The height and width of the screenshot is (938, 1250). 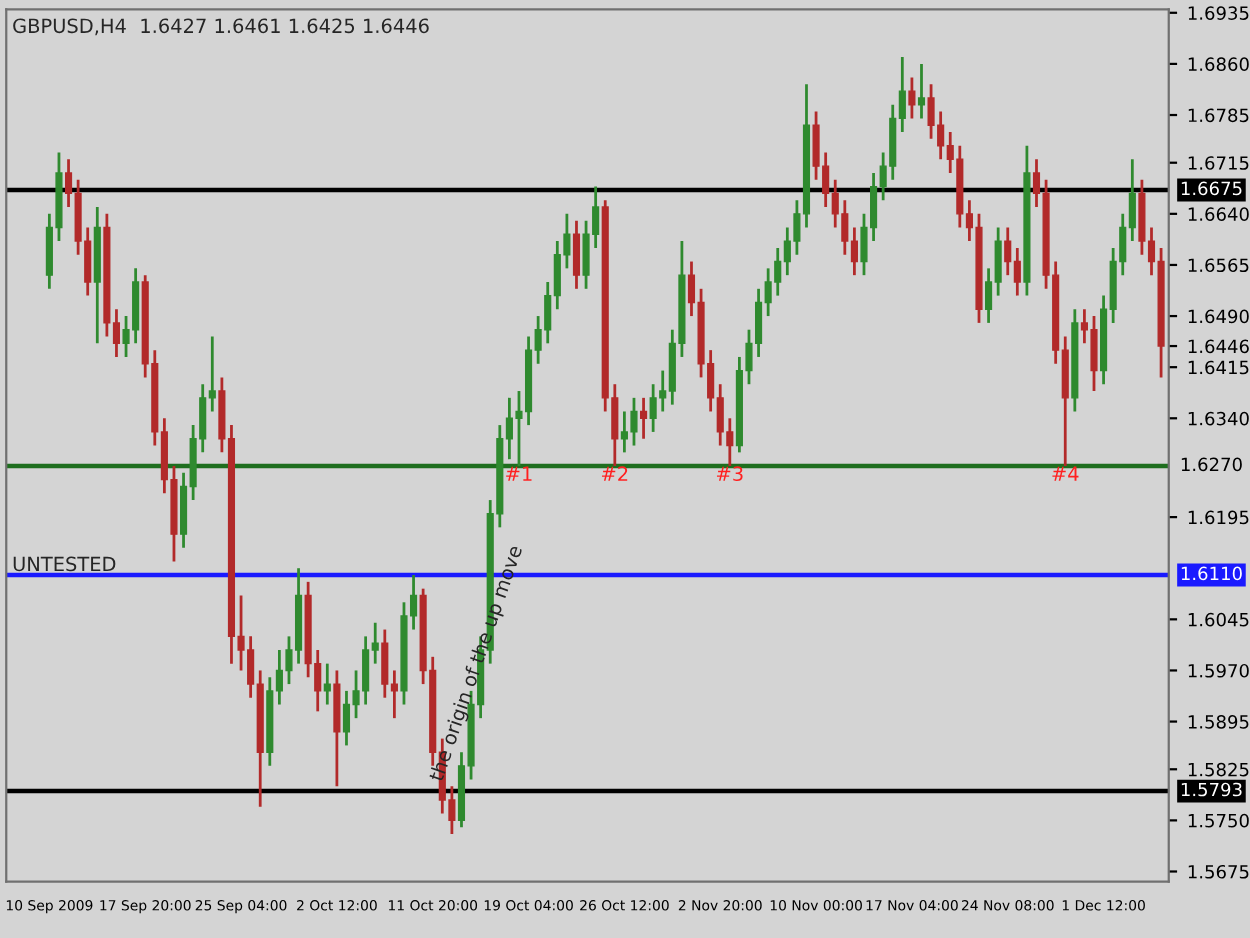 What do you see at coordinates (1218, 163) in the screenshot?
I see `y-tick-label: 1.6715` at bounding box center [1218, 163].